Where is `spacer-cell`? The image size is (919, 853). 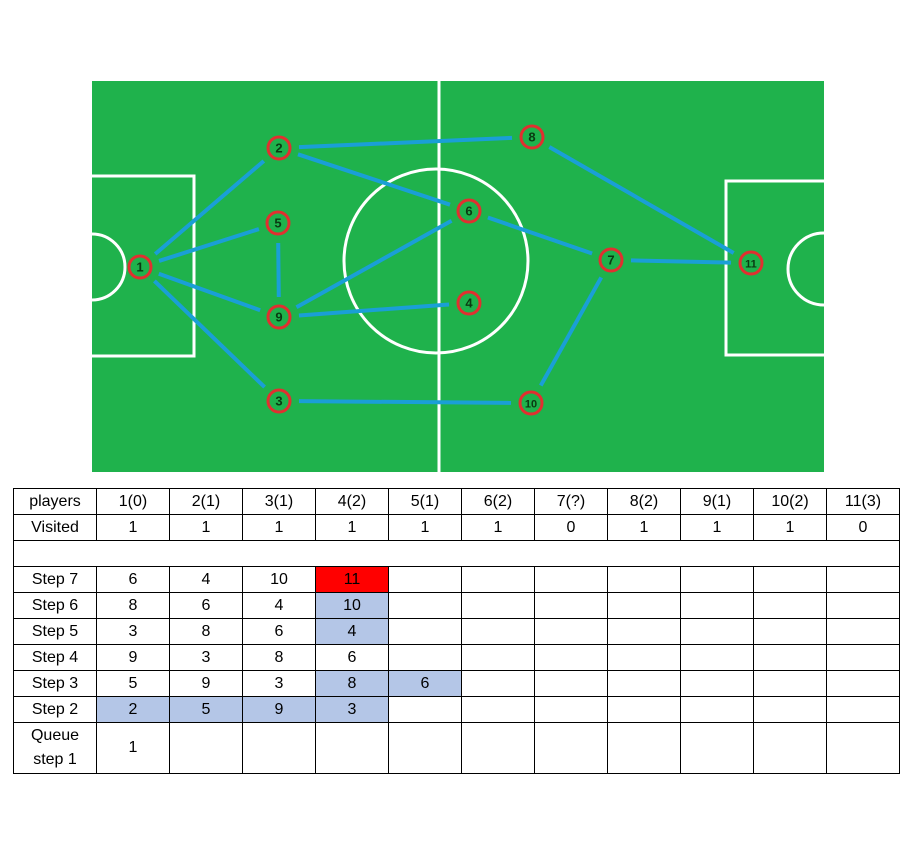
spacer-cell is located at coordinates (456, 553).